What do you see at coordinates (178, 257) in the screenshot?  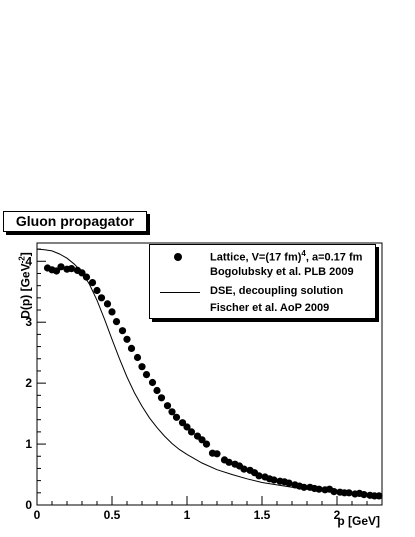 I see `legend-marker-dot` at bounding box center [178, 257].